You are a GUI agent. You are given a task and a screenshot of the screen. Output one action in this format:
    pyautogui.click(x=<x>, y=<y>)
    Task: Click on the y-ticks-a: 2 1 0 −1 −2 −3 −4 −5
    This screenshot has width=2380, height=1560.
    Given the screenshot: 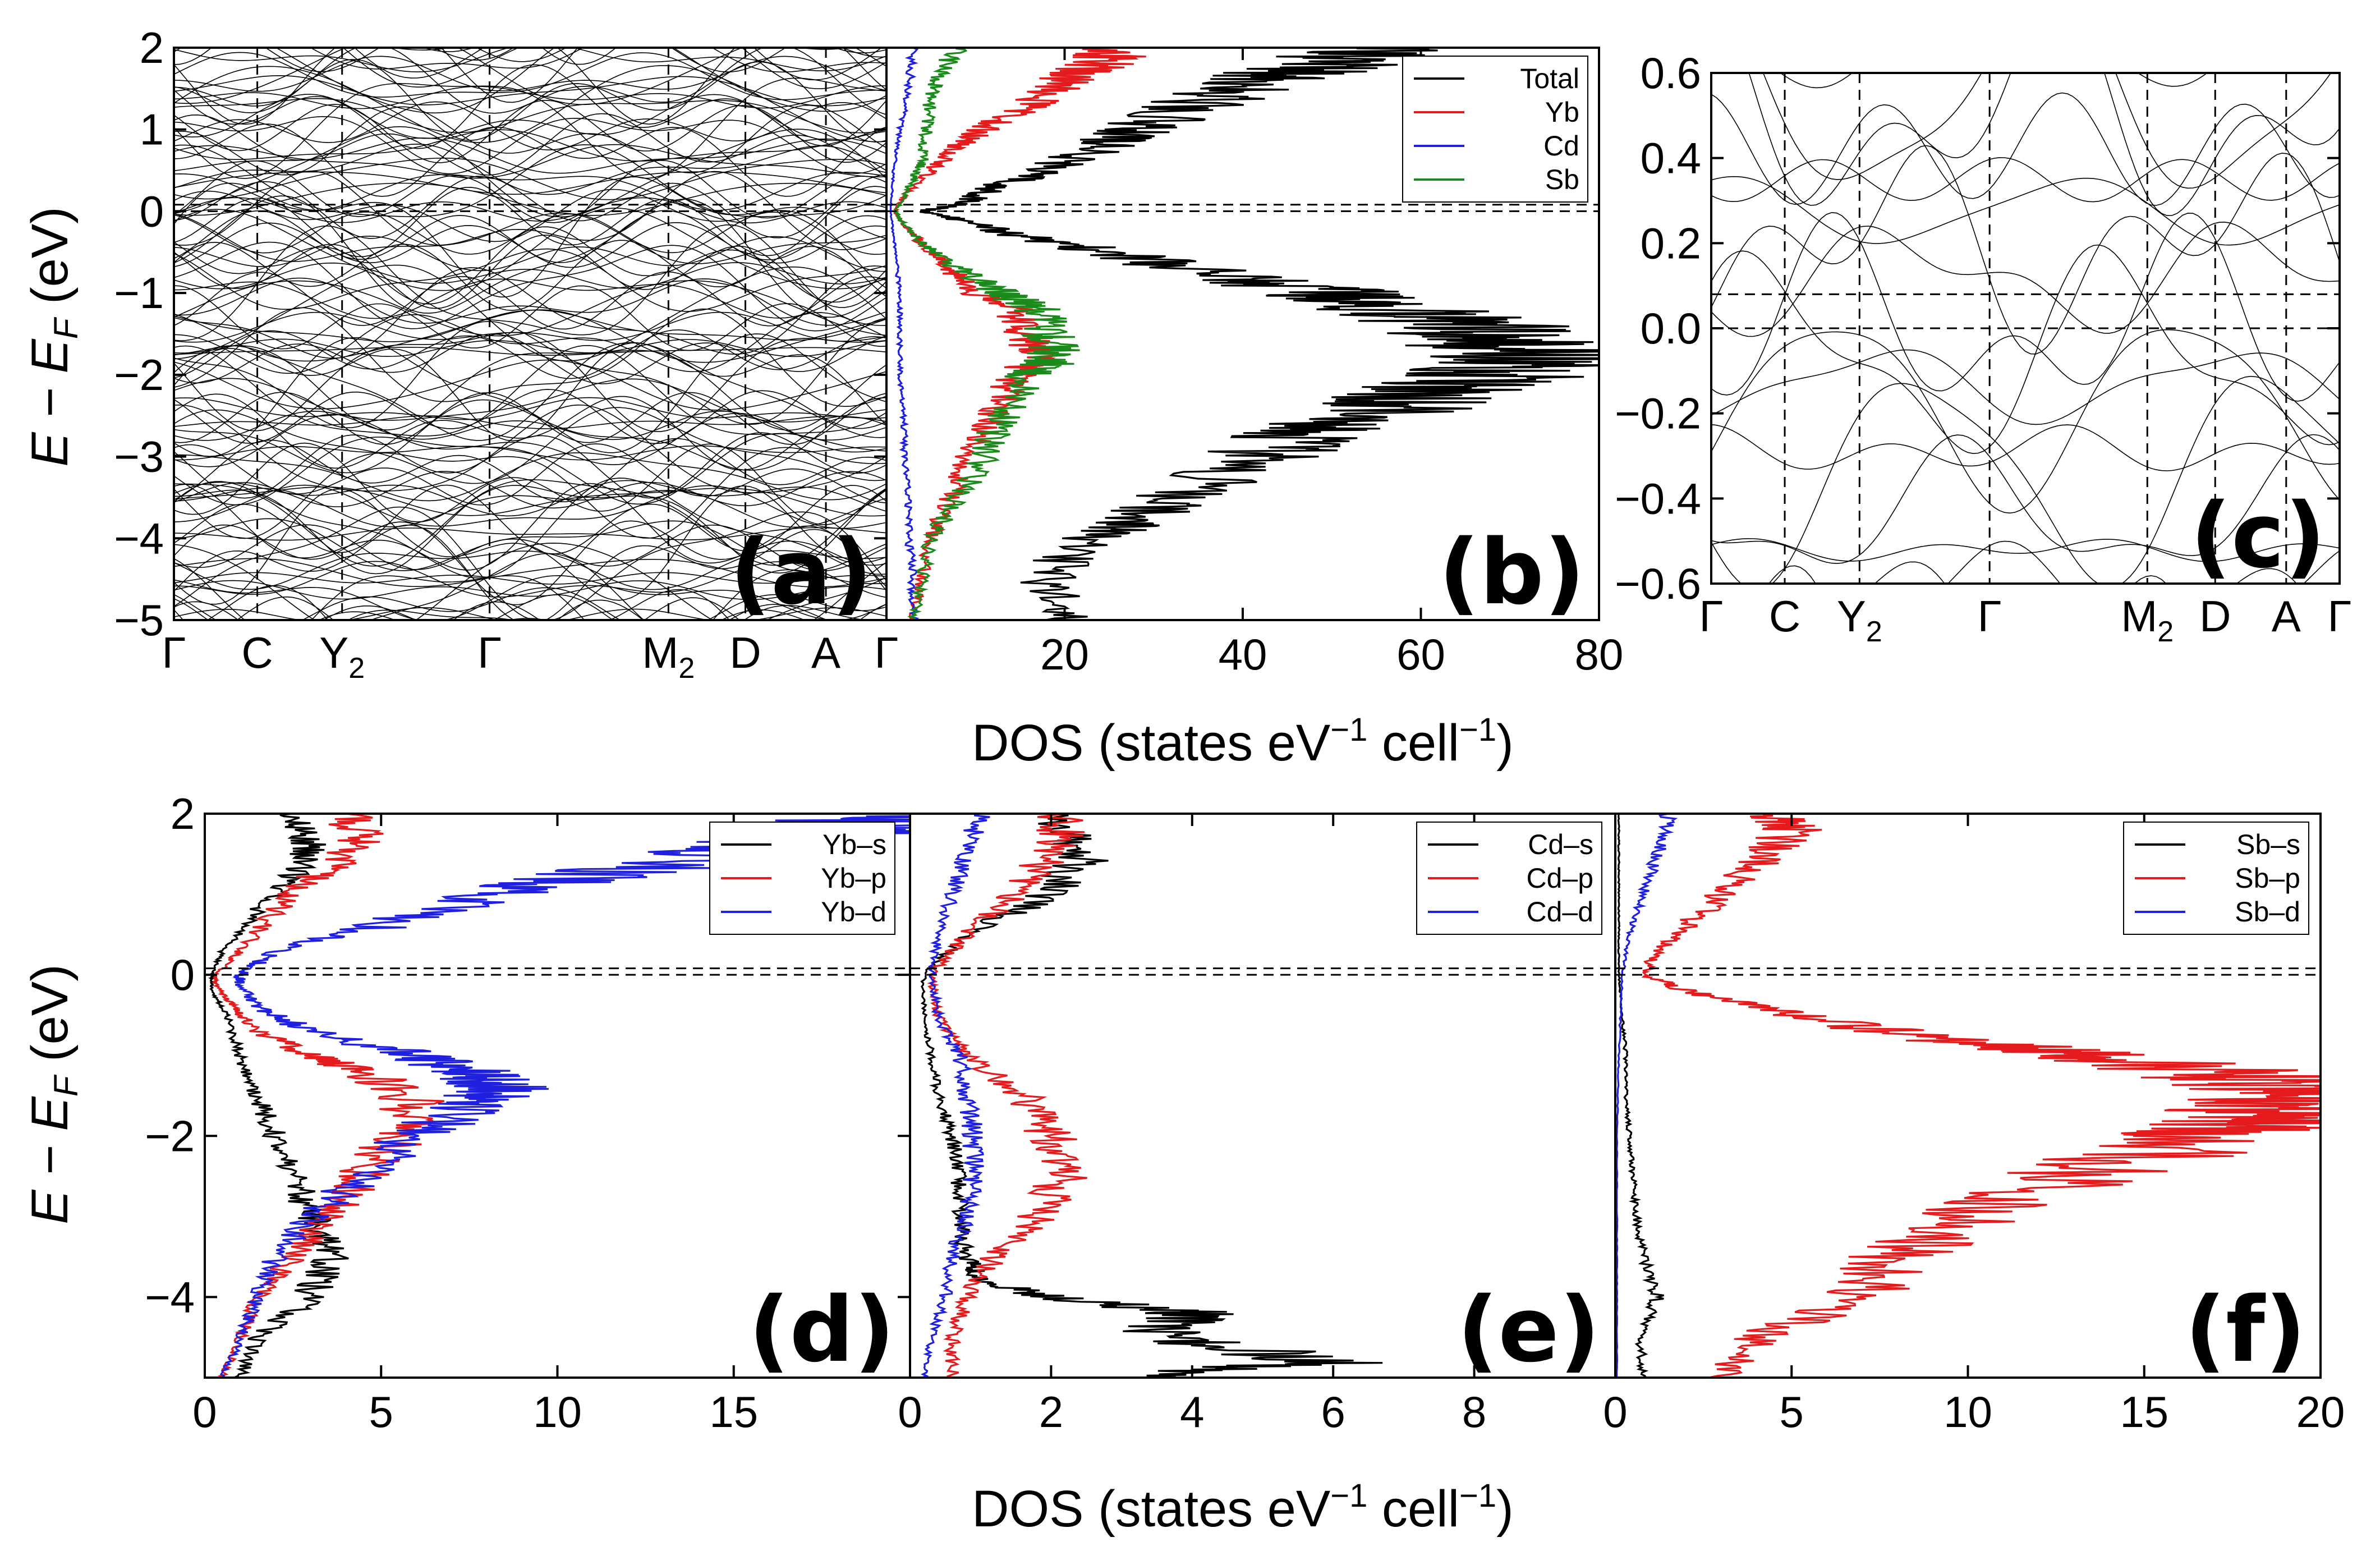 What is the action you would take?
    pyautogui.click(x=500, y=334)
    